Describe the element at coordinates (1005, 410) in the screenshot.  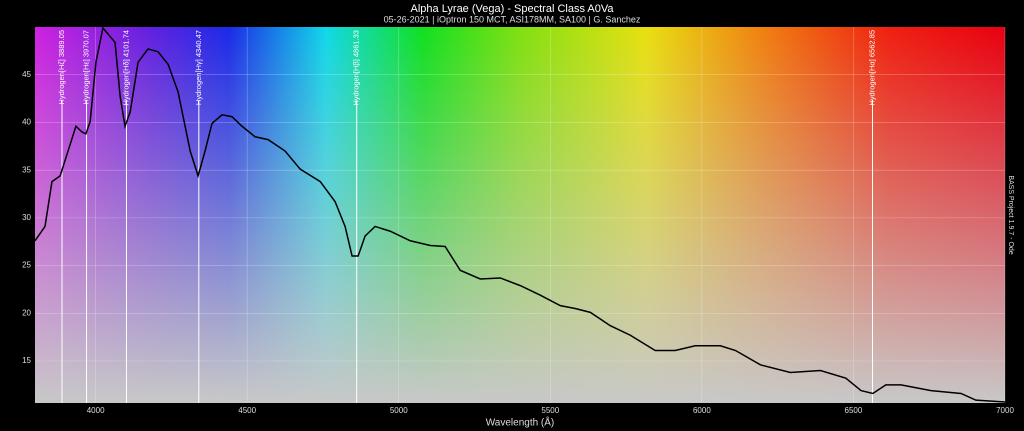
I see `x-tick-label: 7000` at that location.